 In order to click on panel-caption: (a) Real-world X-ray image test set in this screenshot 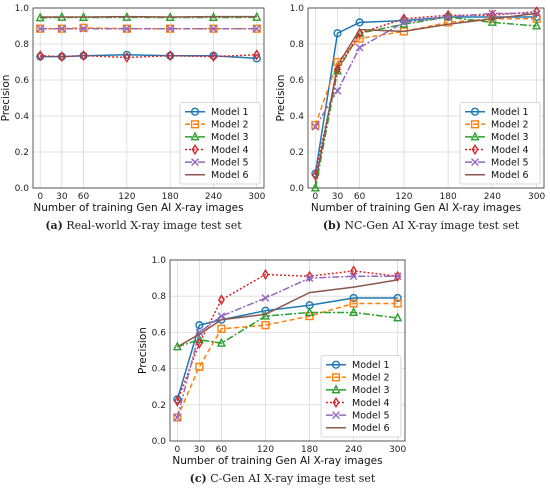, I will do `click(143, 225)`.